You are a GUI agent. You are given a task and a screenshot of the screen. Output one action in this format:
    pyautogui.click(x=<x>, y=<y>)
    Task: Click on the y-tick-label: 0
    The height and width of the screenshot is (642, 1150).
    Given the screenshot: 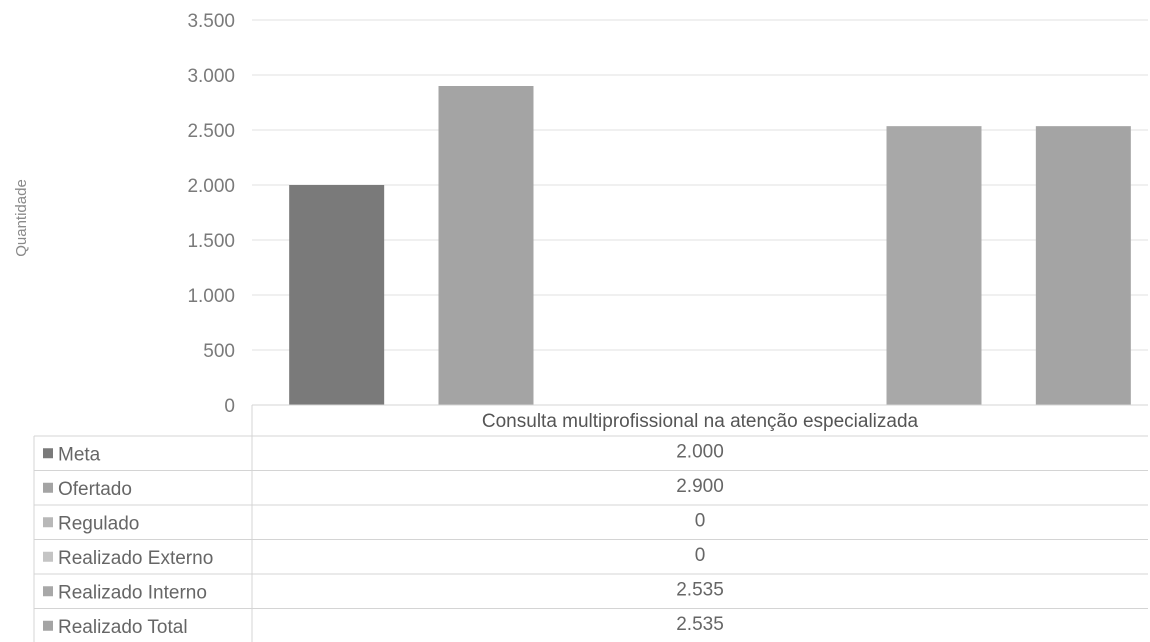 What is the action you would take?
    pyautogui.click(x=229, y=406)
    